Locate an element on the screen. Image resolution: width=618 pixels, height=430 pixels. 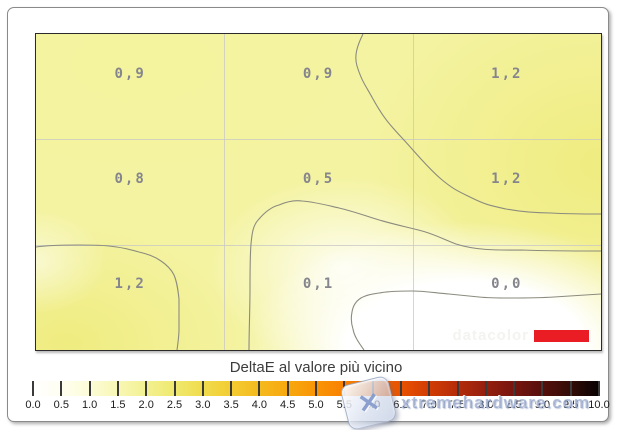
colorbar-tick-2.0 is located at coordinates (146, 388).